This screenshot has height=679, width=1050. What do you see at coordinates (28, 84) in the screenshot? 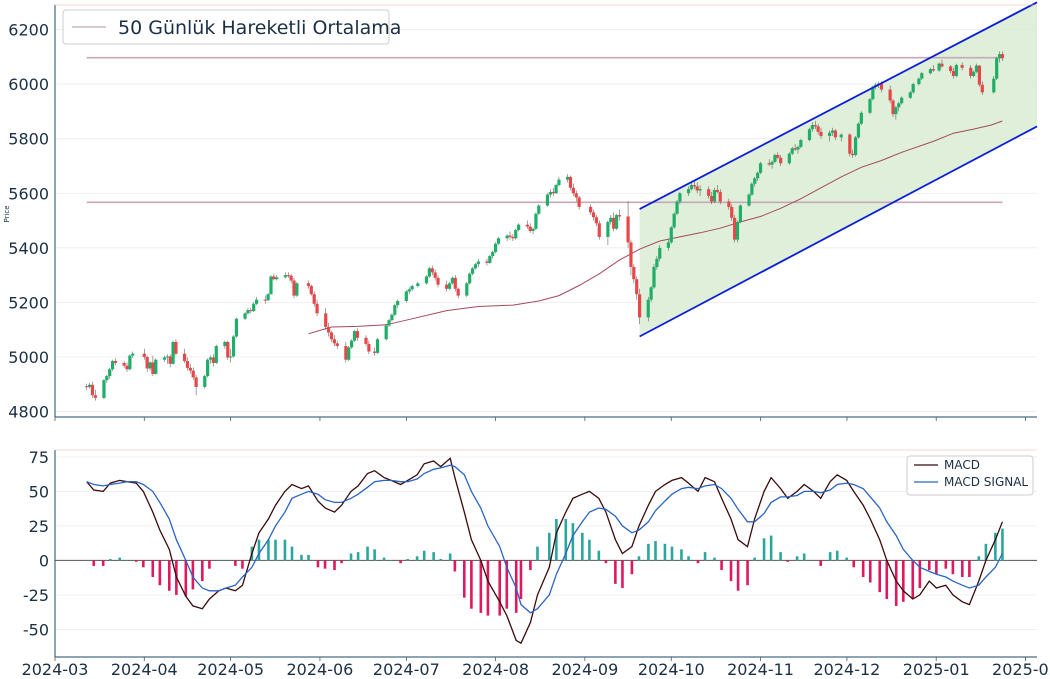
I see `price-tick-label: 6000` at bounding box center [28, 84].